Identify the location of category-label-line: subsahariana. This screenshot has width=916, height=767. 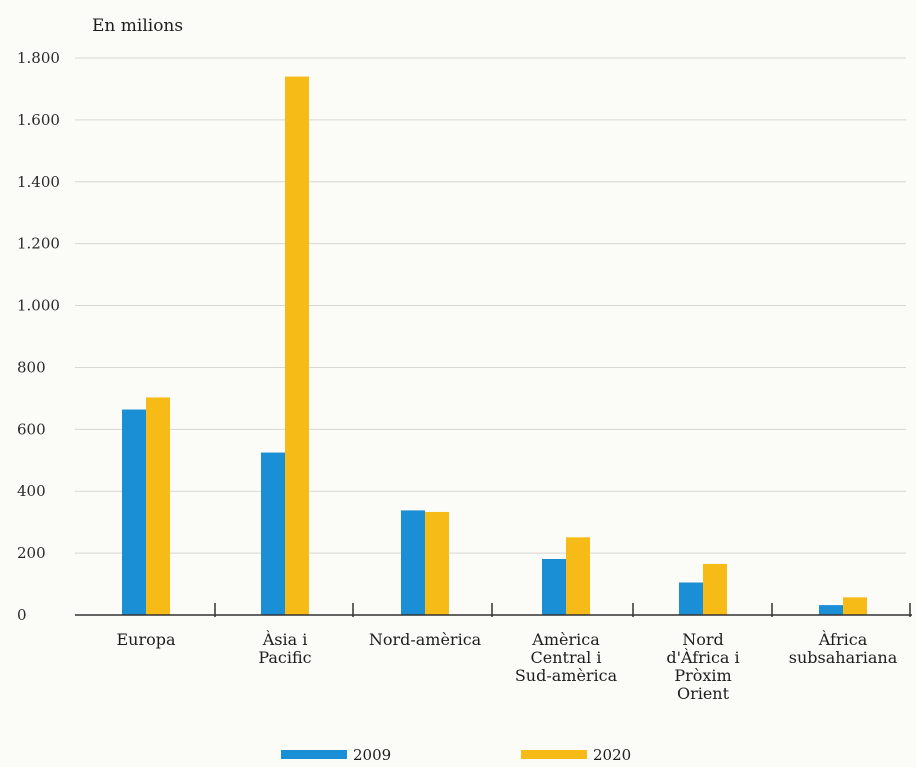
(843, 657).